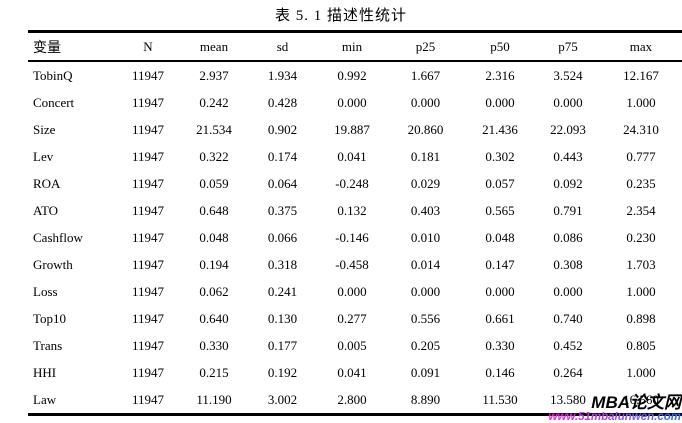  What do you see at coordinates (425, 75) in the screenshot?
I see `value-cell: 1.667` at bounding box center [425, 75].